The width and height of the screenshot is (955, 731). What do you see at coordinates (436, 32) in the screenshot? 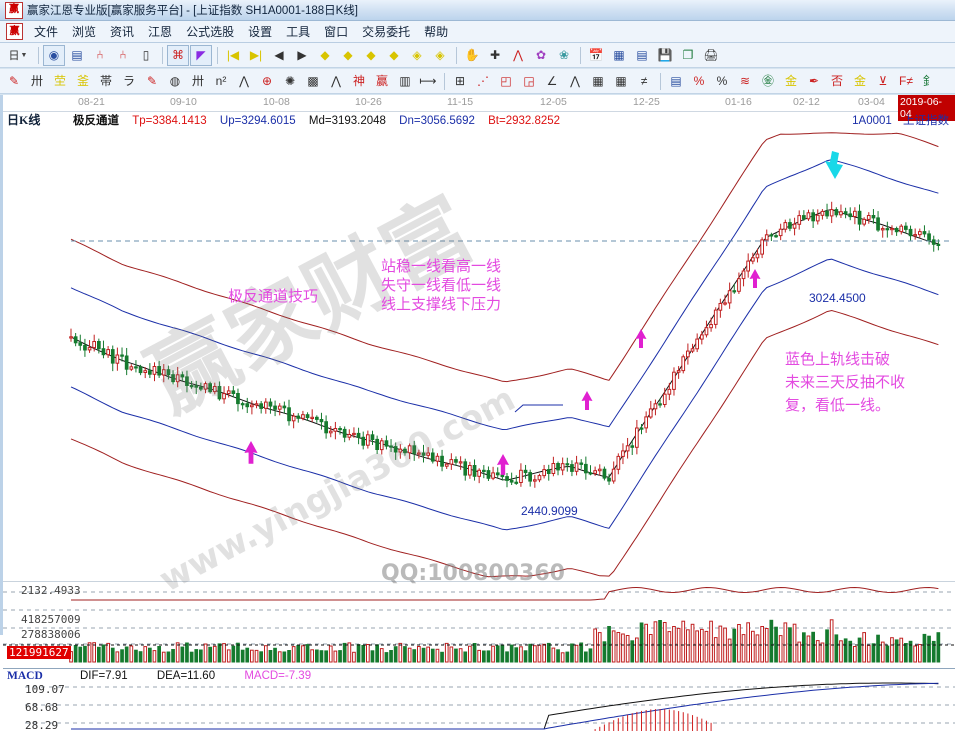
I see `menu-item-9: 帮助` at bounding box center [436, 32].